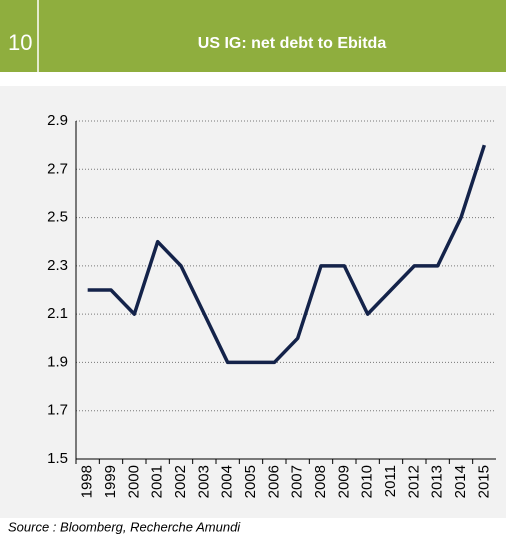 This screenshot has height=538, width=506. What do you see at coordinates (180, 481) in the screenshot?
I see `x-tick-label: 2002` at bounding box center [180, 481].